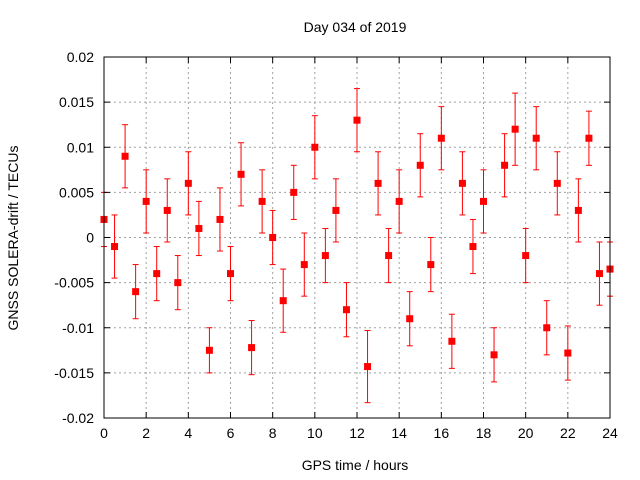 Image resolution: width=640 pixels, height=480 pixels. What do you see at coordinates (610, 433) in the screenshot?
I see `x-tick-label: 24` at bounding box center [610, 433].